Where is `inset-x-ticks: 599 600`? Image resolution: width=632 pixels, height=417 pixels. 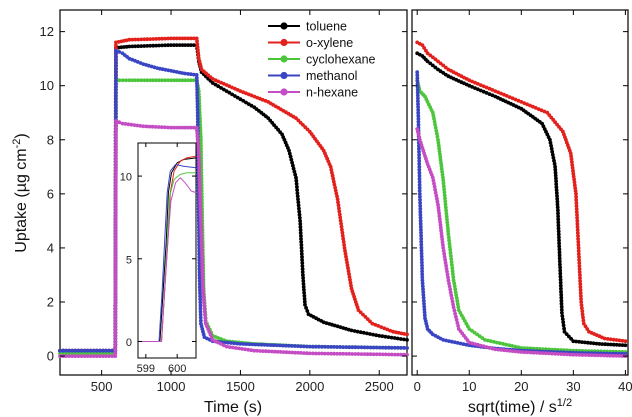
inset-x-ticks: 599 600 is located at coordinates (161, 259).